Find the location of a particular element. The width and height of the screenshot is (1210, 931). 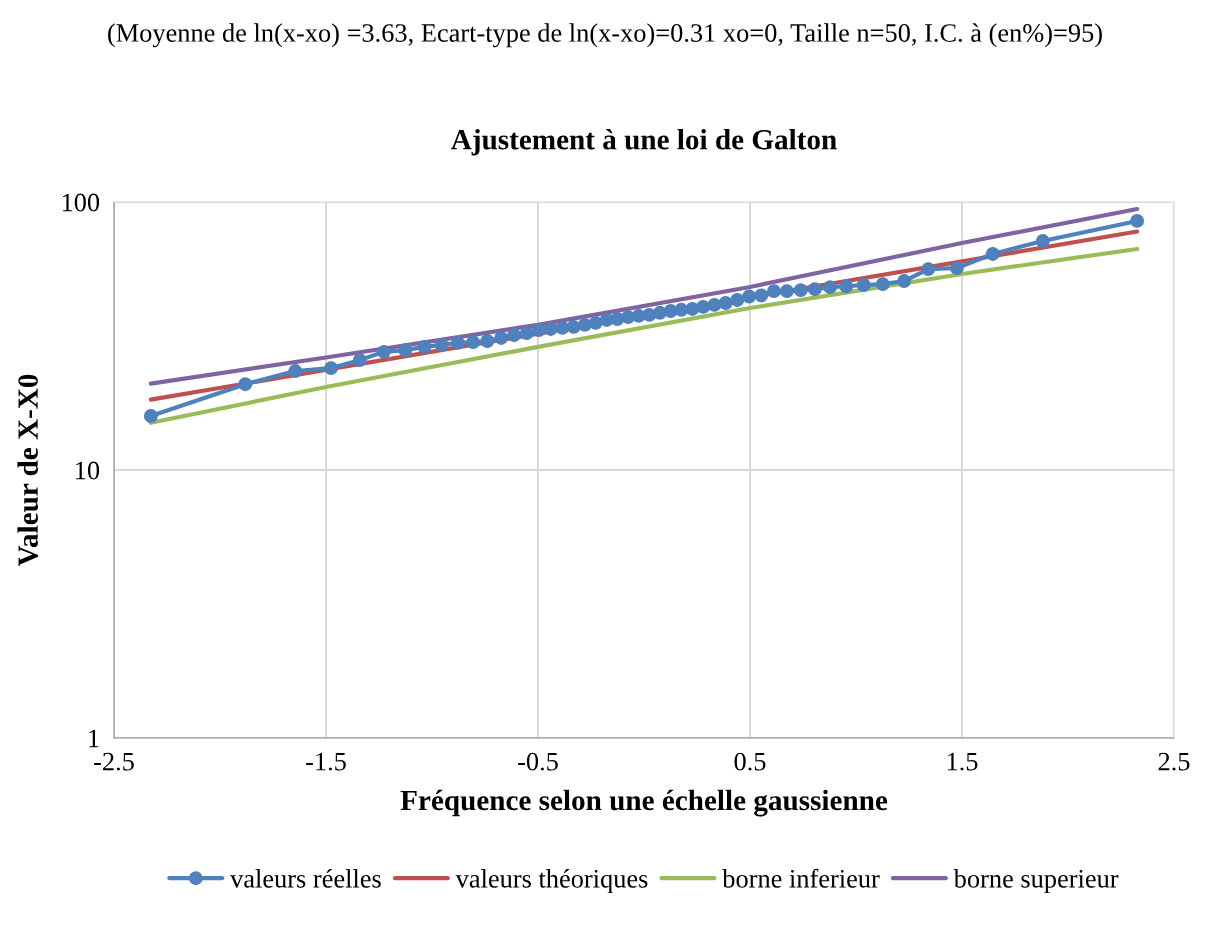

legend-label: borne inferieur is located at coordinates (801, 878).